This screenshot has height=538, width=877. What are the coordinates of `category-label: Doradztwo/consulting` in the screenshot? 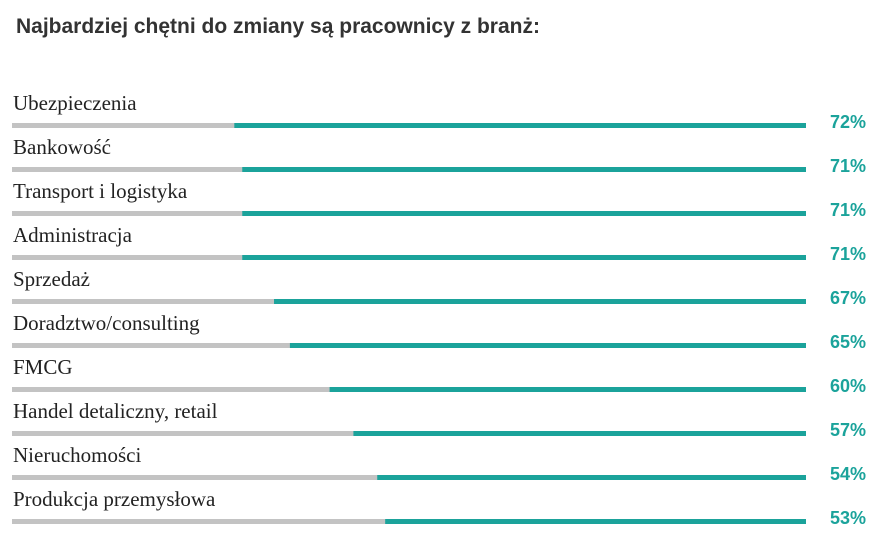 It's located at (106, 323).